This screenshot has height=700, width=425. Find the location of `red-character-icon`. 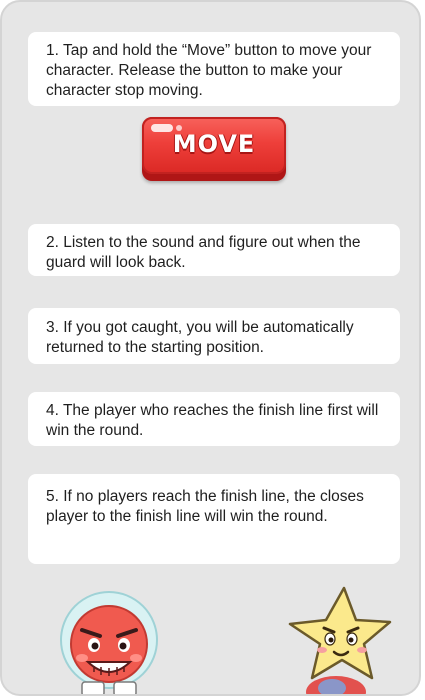

red-character-icon is located at coordinates (109, 642).